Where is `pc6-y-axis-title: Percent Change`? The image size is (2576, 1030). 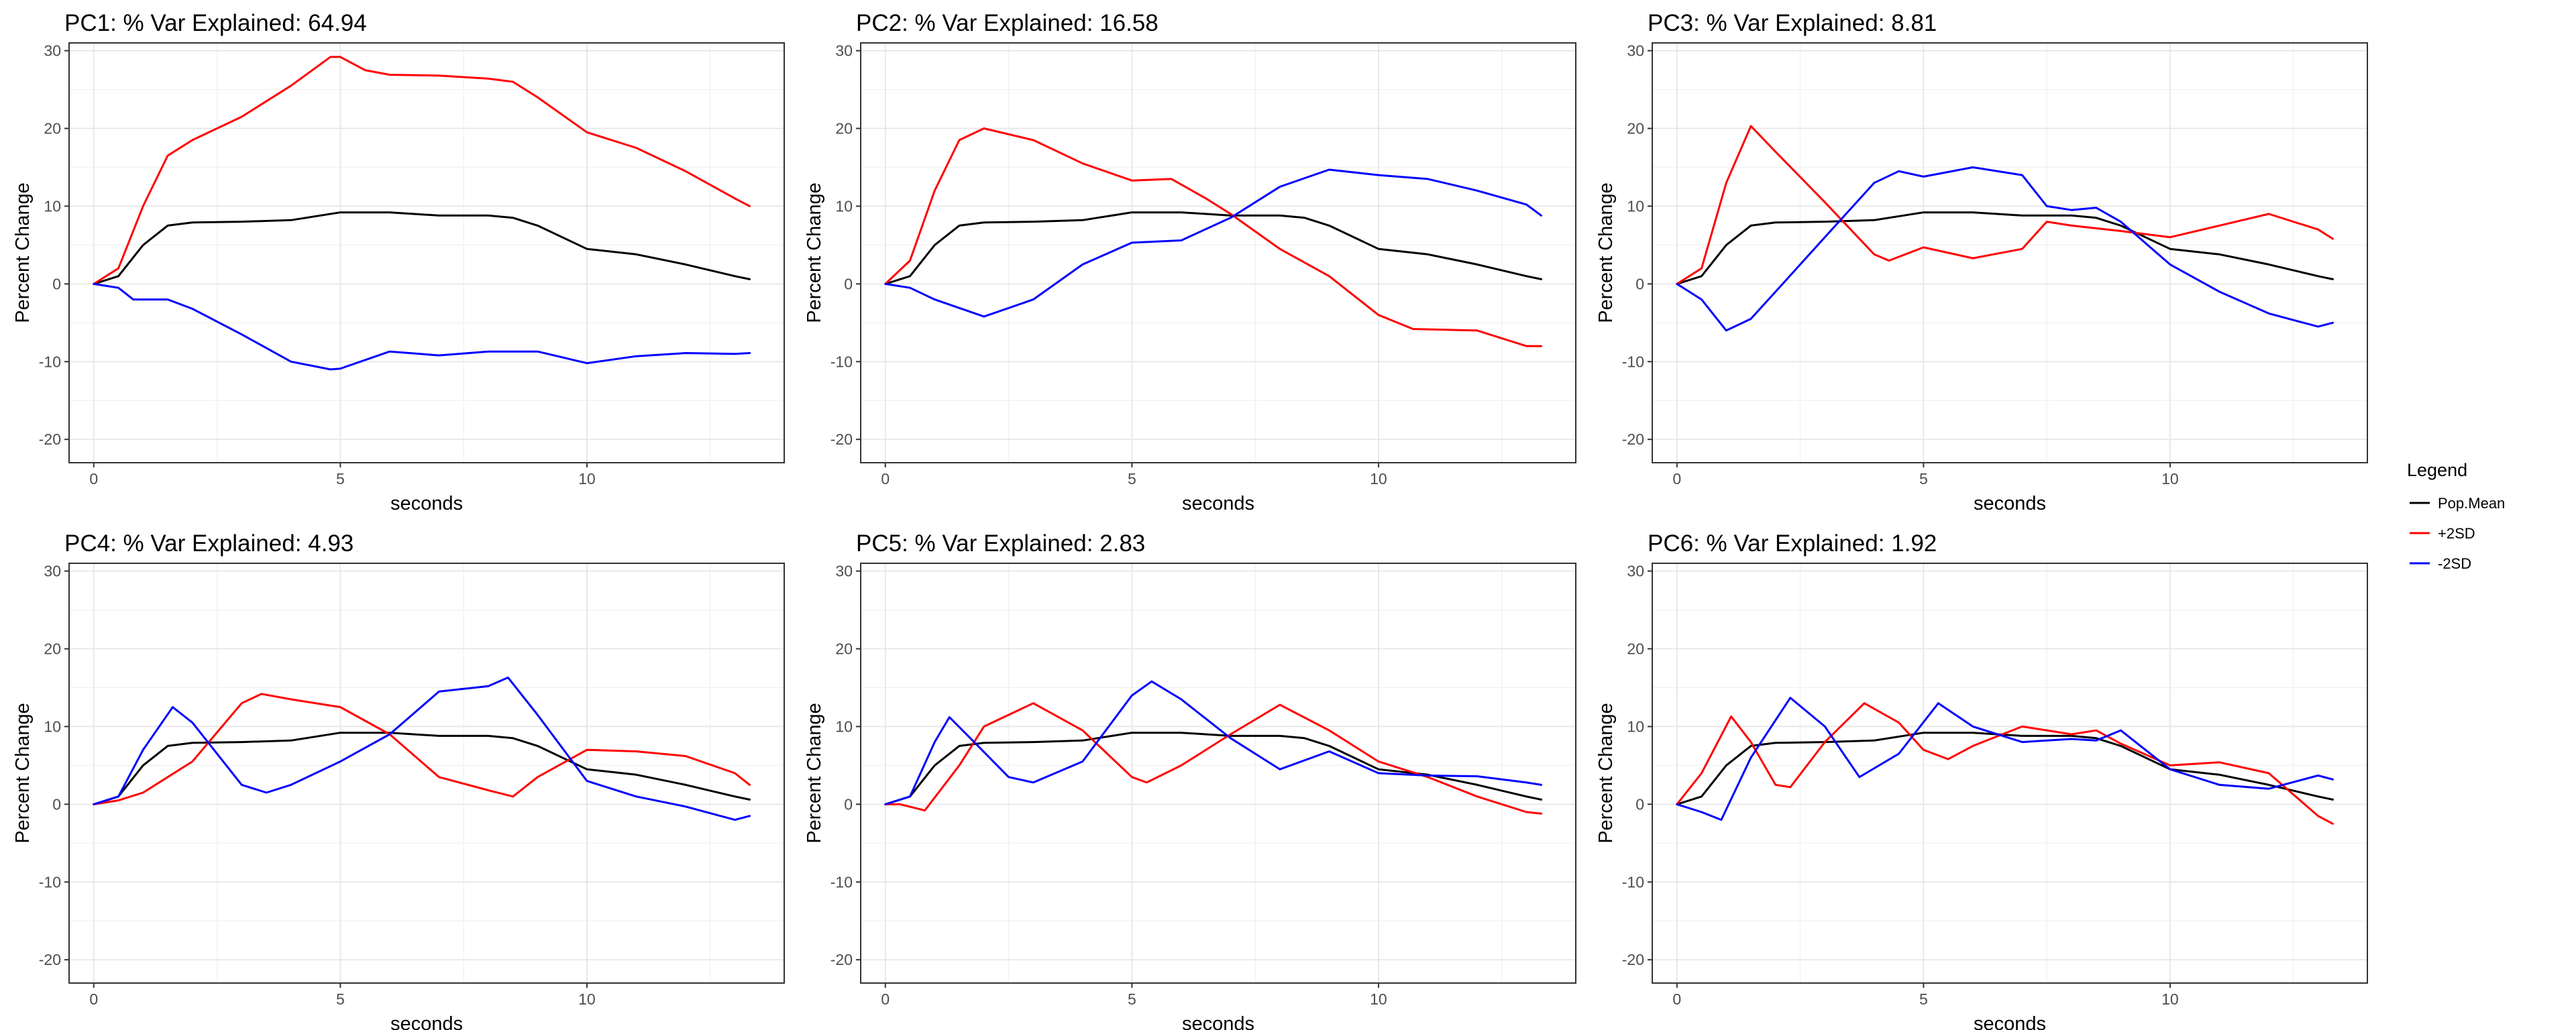
pc6-y-axis-title: Percent Change is located at coordinates (1606, 773).